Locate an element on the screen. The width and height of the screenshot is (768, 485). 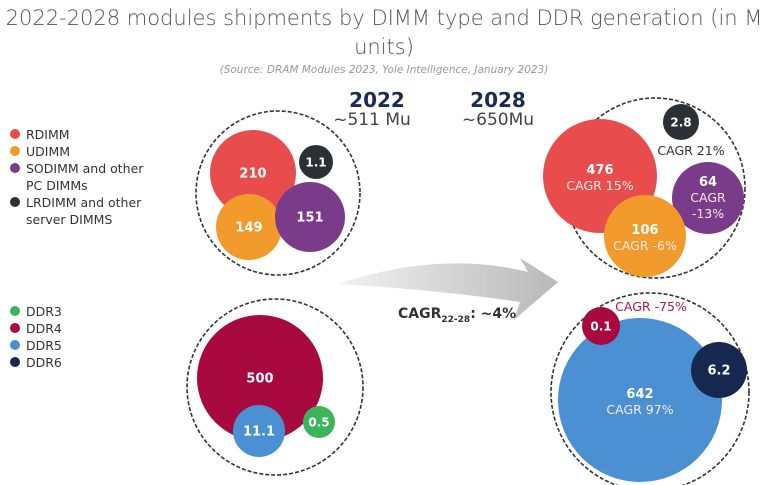
year-2022-label: 2022 is located at coordinates (377, 100).